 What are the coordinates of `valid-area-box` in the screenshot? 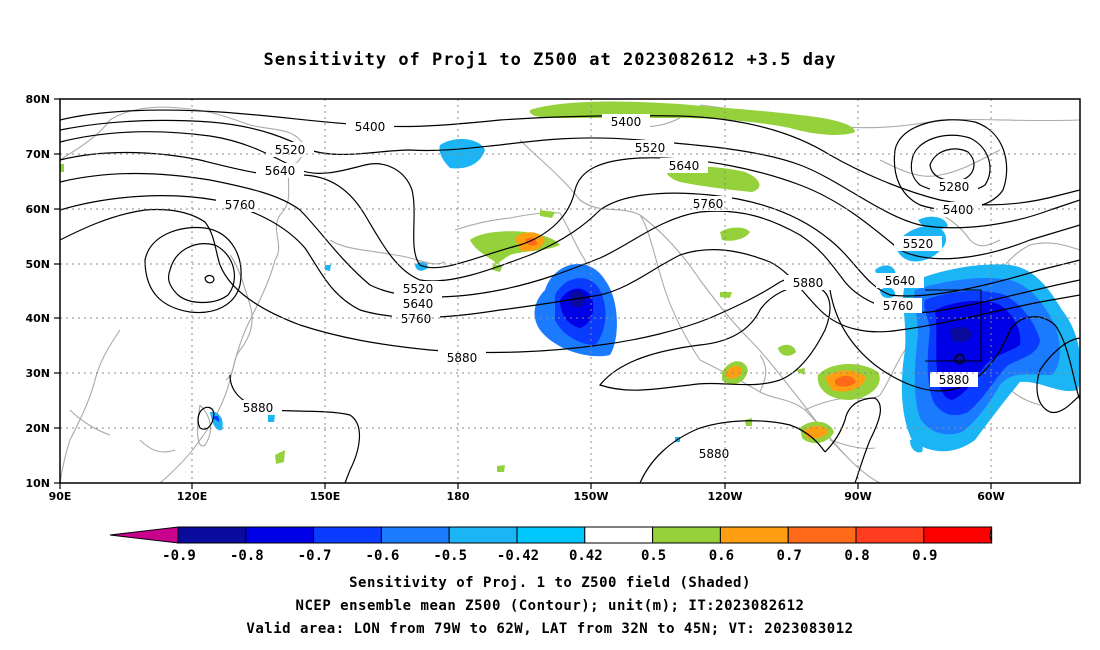 It's located at (953, 325).